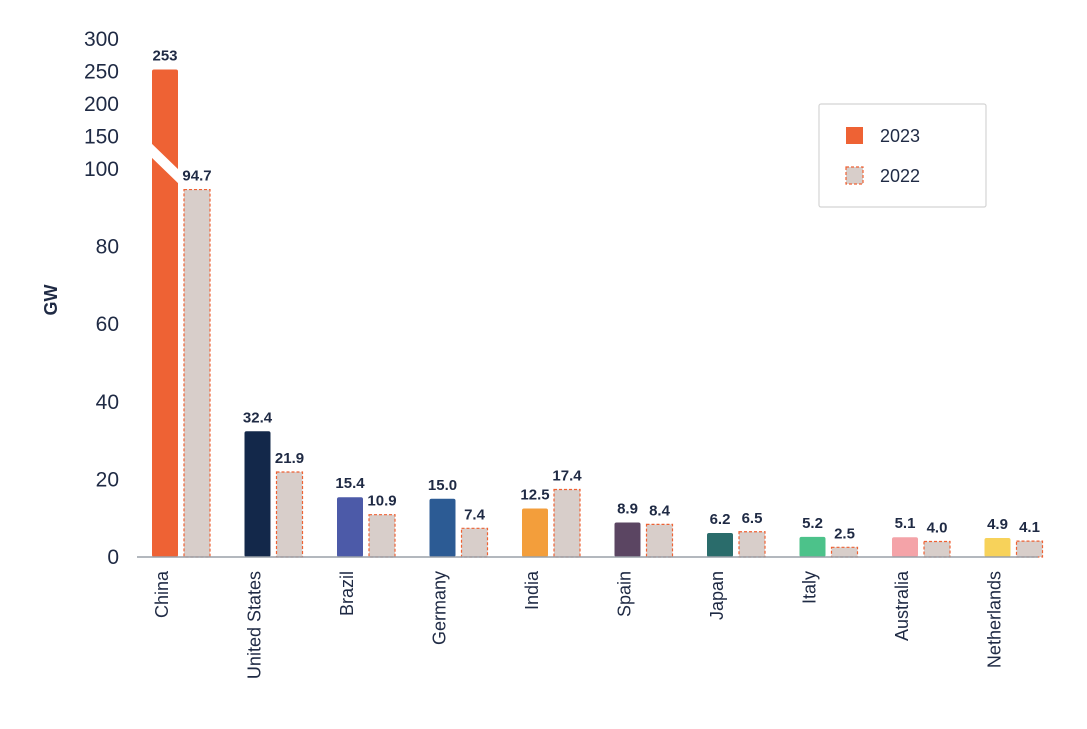  I want to click on bar-2022-italy, so click(844, 552).